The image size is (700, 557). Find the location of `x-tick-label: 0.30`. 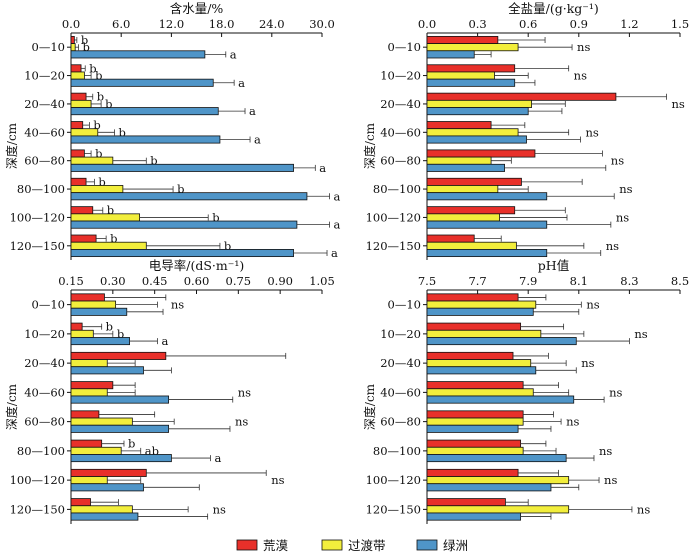

x-tick-label: 0.30 is located at coordinates (113, 281).